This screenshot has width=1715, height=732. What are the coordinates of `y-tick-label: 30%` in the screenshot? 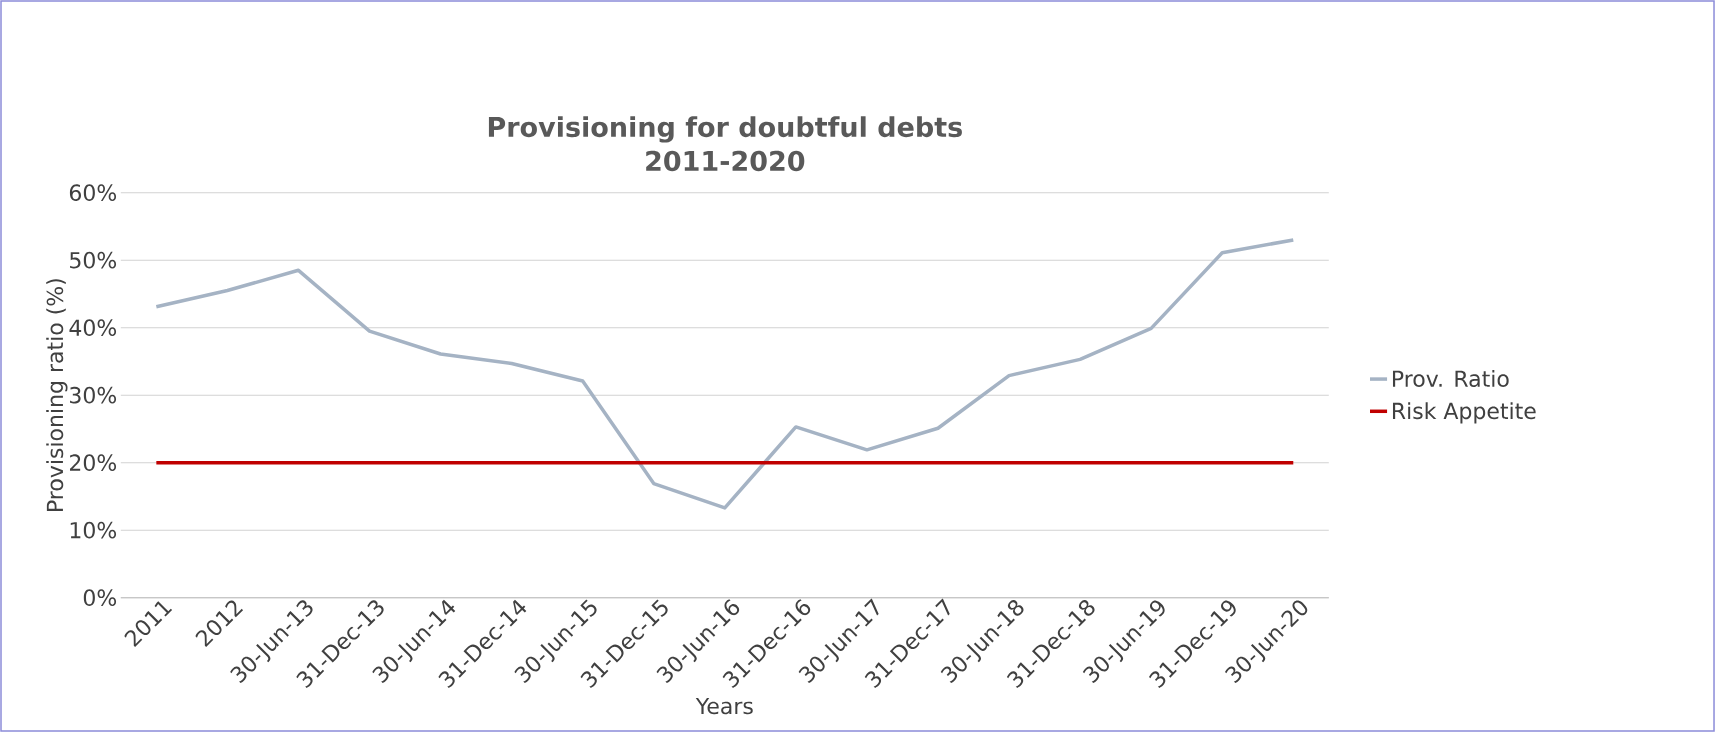 It's located at (93, 395).